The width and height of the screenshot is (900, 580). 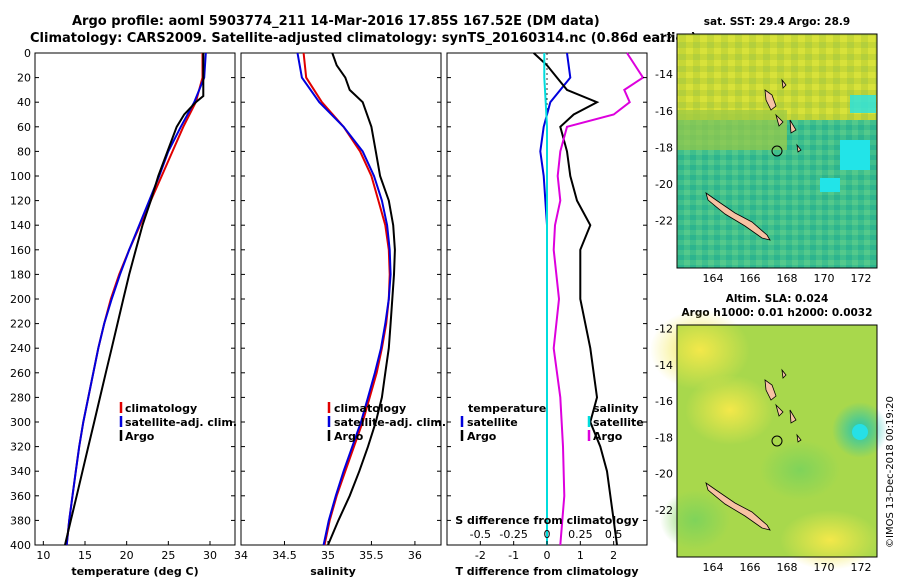 I want to click on imos-credit: ©IMOS 13-Dec-2018 00:19:20, so click(x=890, y=472).